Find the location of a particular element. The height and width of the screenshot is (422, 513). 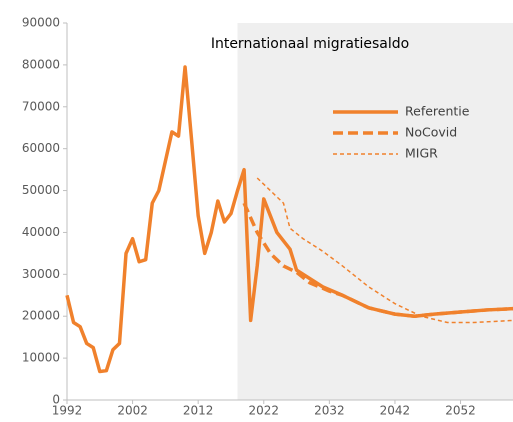

x-tick-label: 2012 is located at coordinates (198, 411).